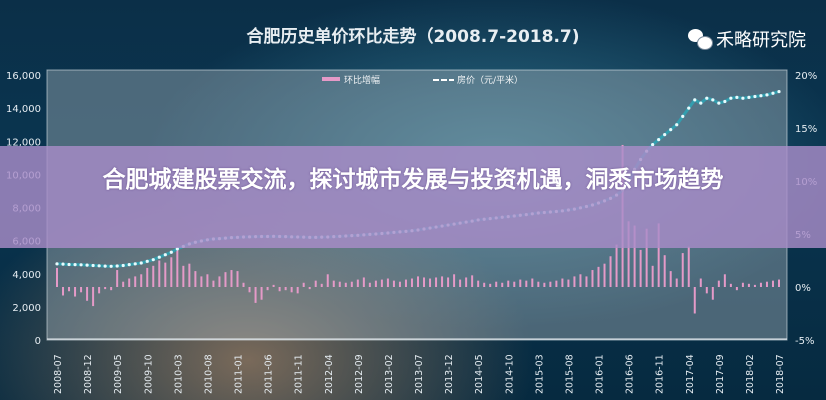 The width and height of the screenshot is (826, 400). I want to click on x-tick-label: 2011-01, so click(239, 374).